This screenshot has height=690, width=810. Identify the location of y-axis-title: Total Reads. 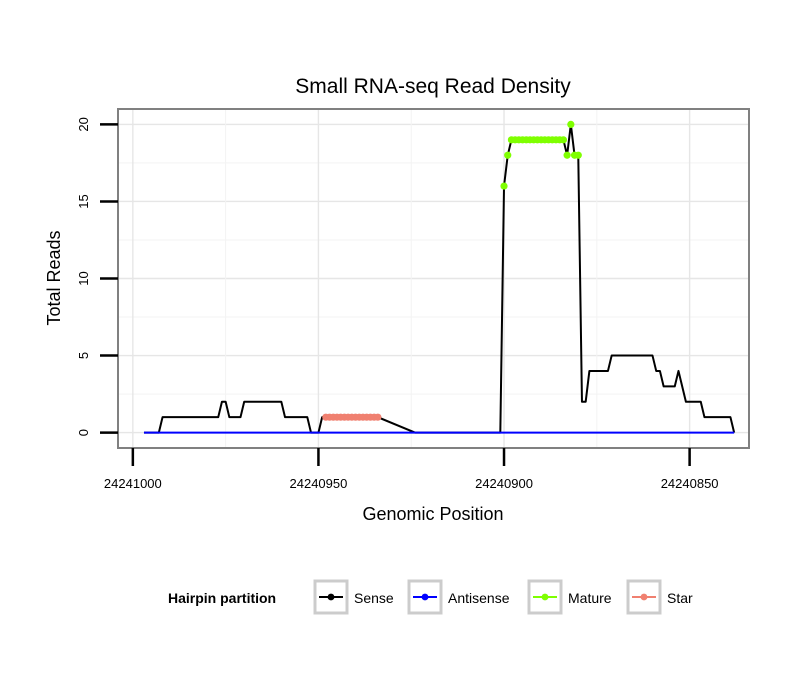
(54, 277).